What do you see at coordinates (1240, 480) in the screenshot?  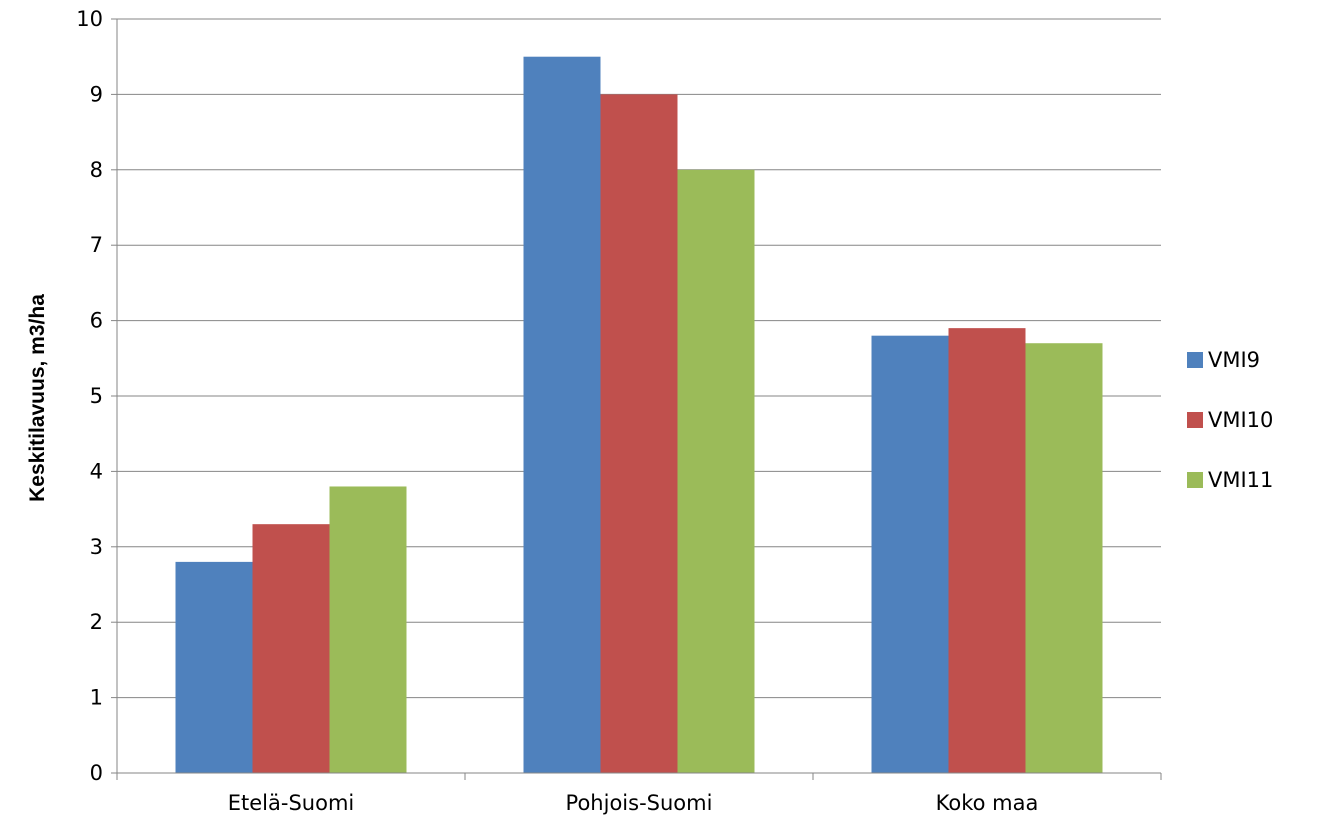 I see `legend-label-vmi11: VMI11` at bounding box center [1240, 480].